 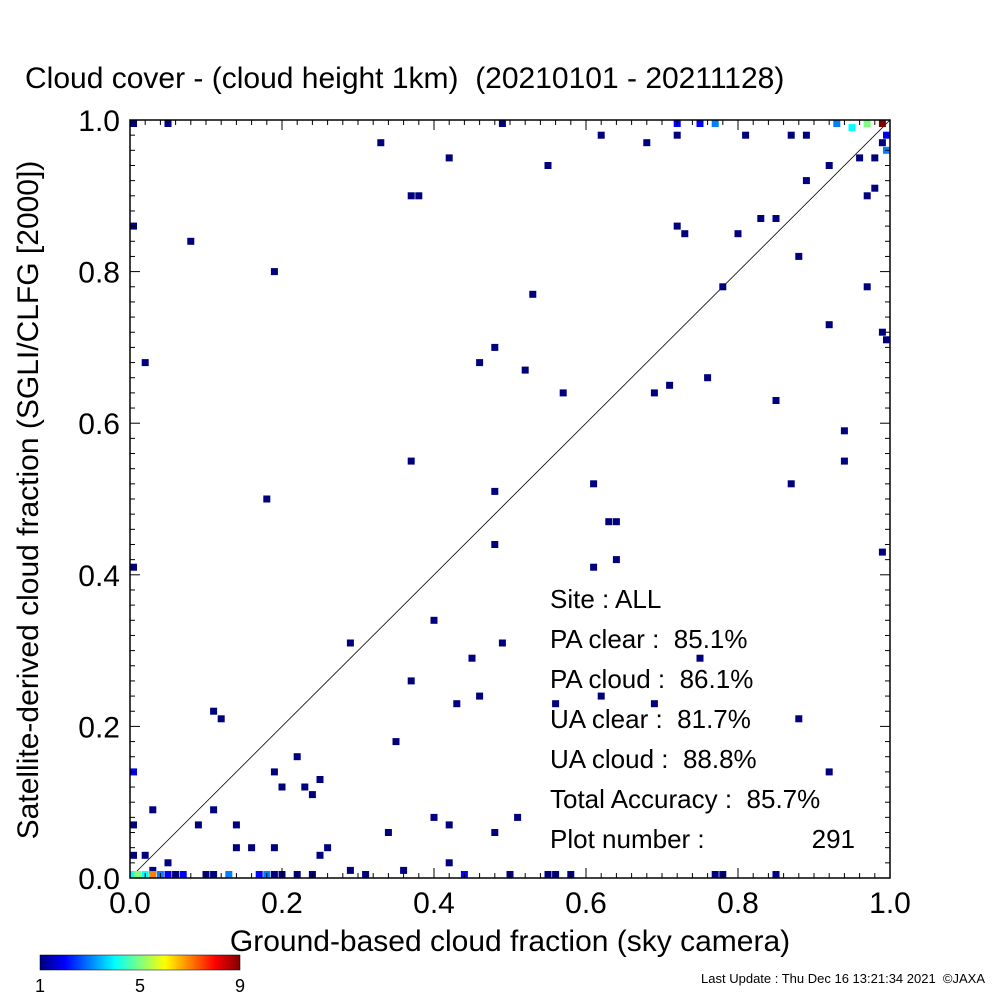 What do you see at coordinates (653, 759) in the screenshot?
I see `stat-ua-cloud: UA cloud : 88.8%` at bounding box center [653, 759].